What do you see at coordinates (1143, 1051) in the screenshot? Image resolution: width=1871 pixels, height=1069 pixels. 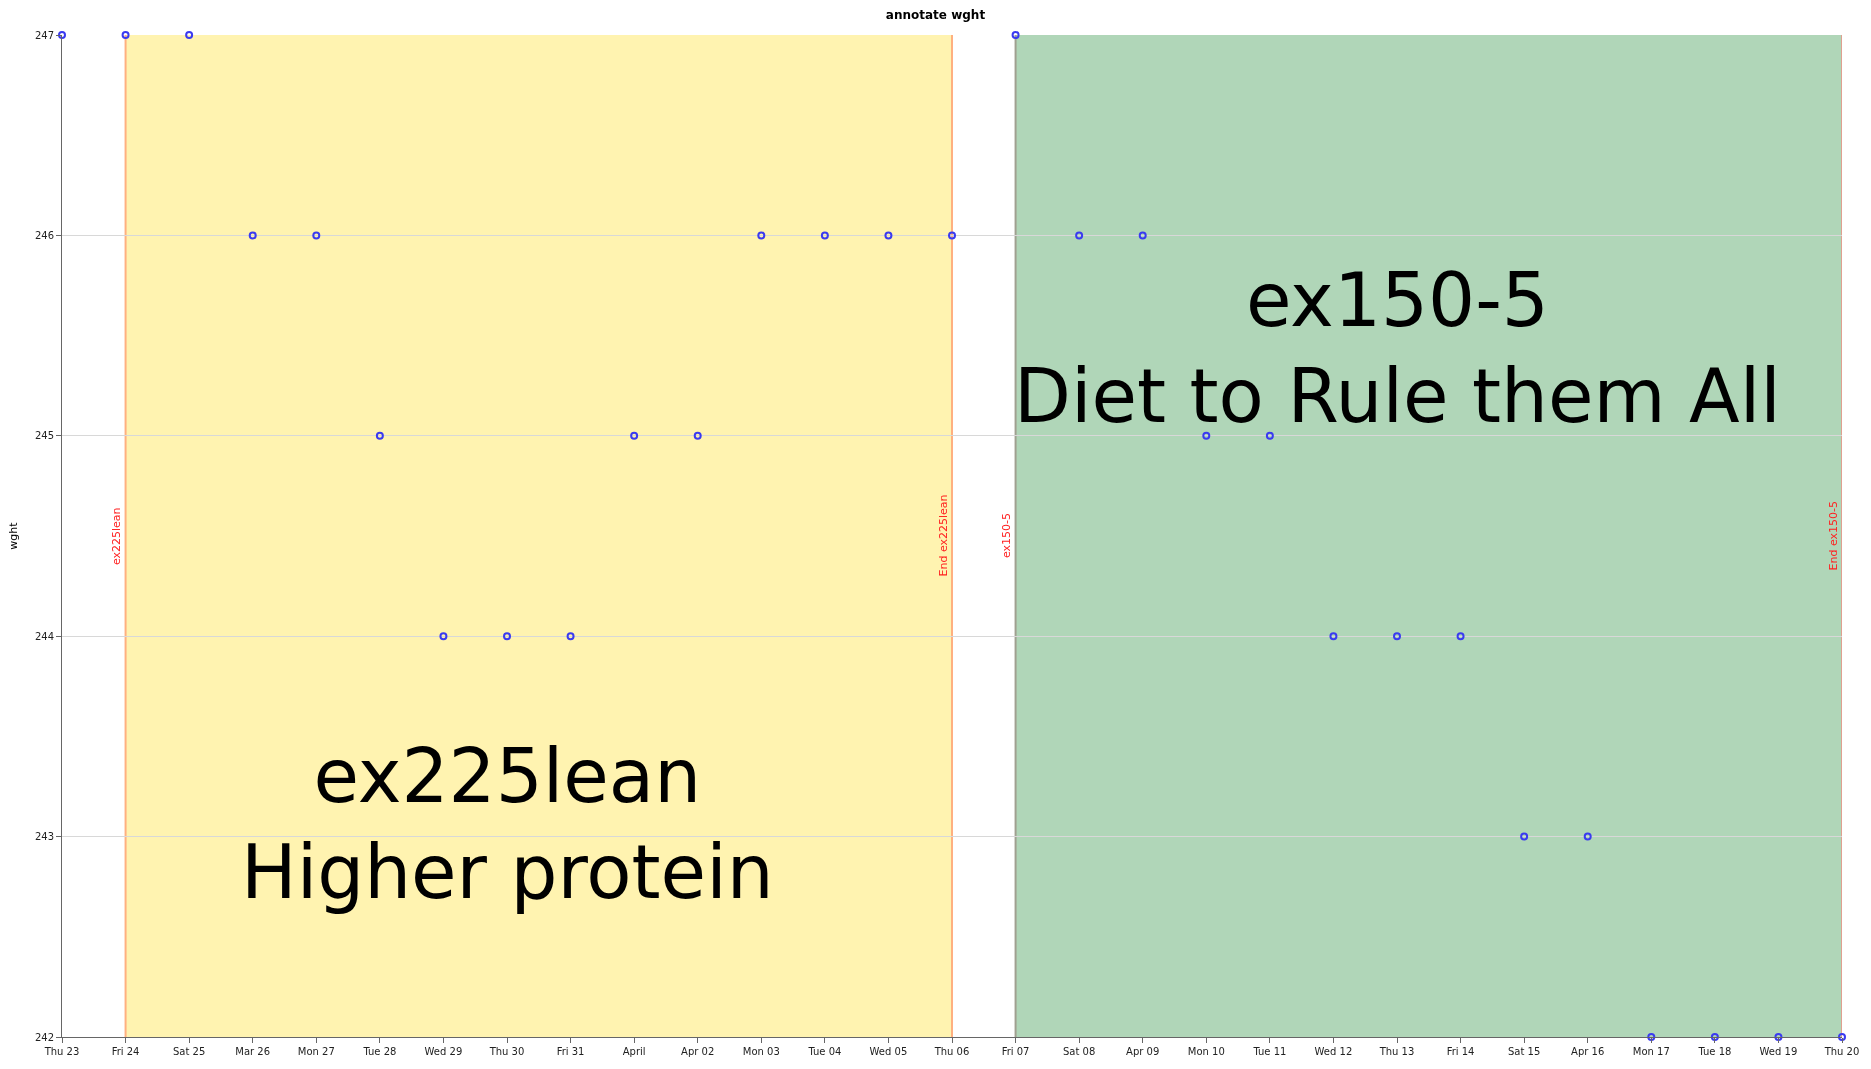 I see `x-tick-label: Apr 09` at bounding box center [1143, 1051].